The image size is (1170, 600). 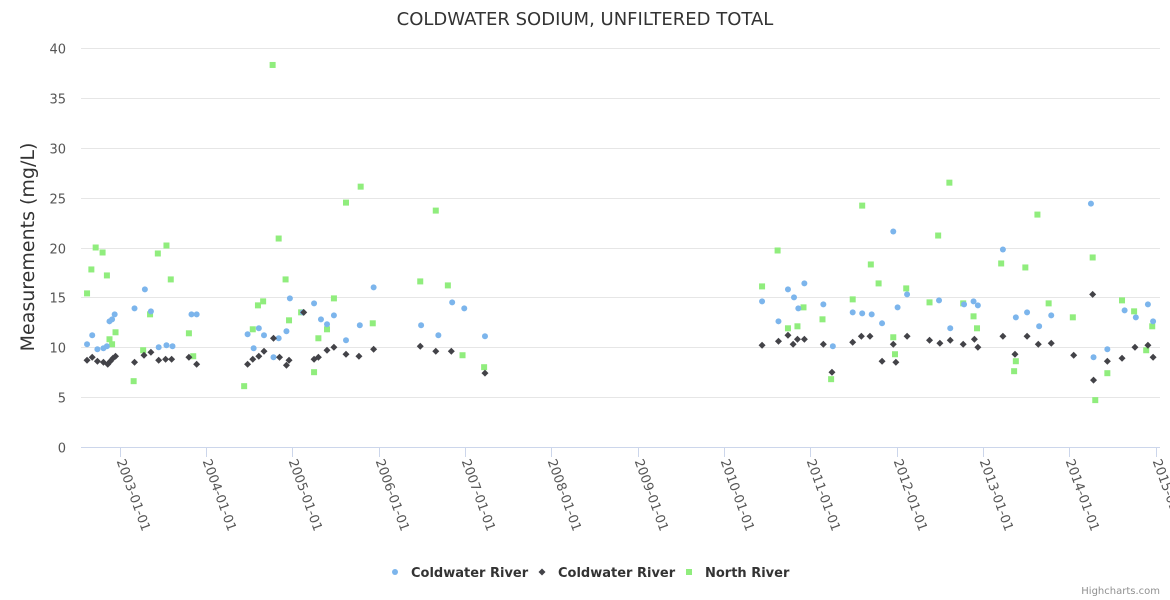 I want to click on legend-item: Coldwater River, so click(x=607, y=573).